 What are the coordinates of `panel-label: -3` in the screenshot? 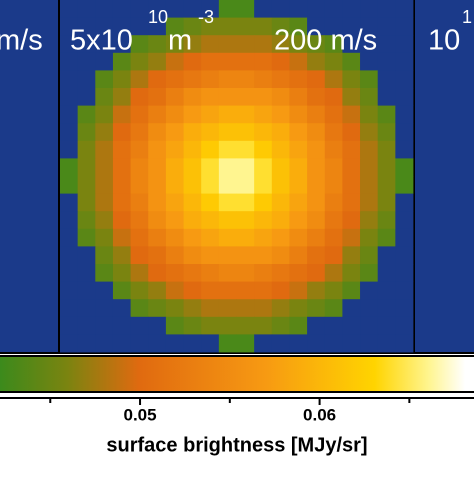 It's located at (206, 17).